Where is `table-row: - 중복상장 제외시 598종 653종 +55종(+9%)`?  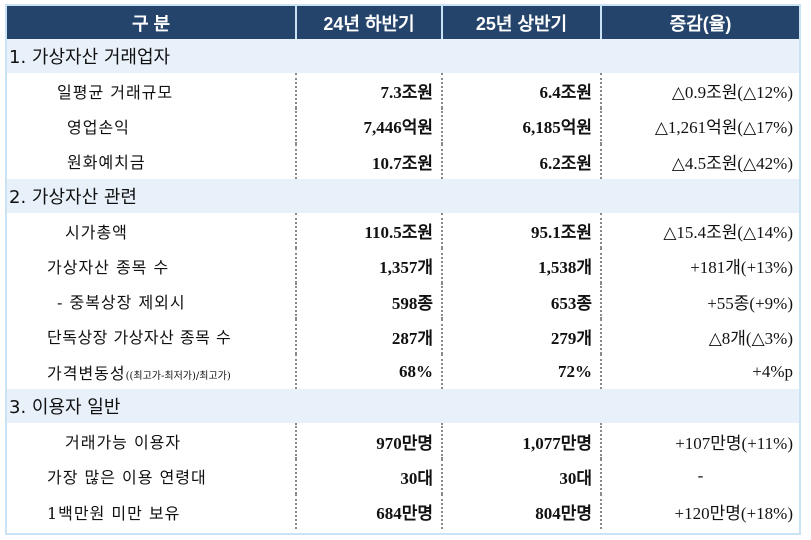 table-row: - 중복상장 제외시 598종 653종 +55종(+9%) is located at coordinates (403, 301).